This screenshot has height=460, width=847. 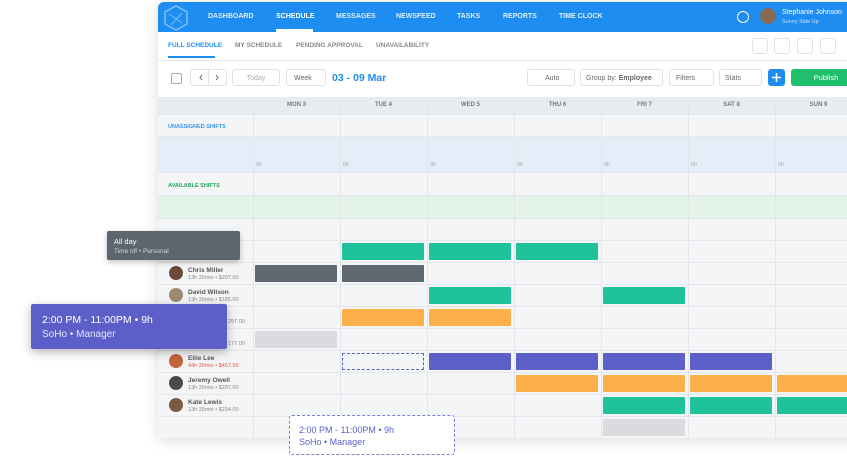 What do you see at coordinates (782, 46) in the screenshot?
I see `copy-button` at bounding box center [782, 46].